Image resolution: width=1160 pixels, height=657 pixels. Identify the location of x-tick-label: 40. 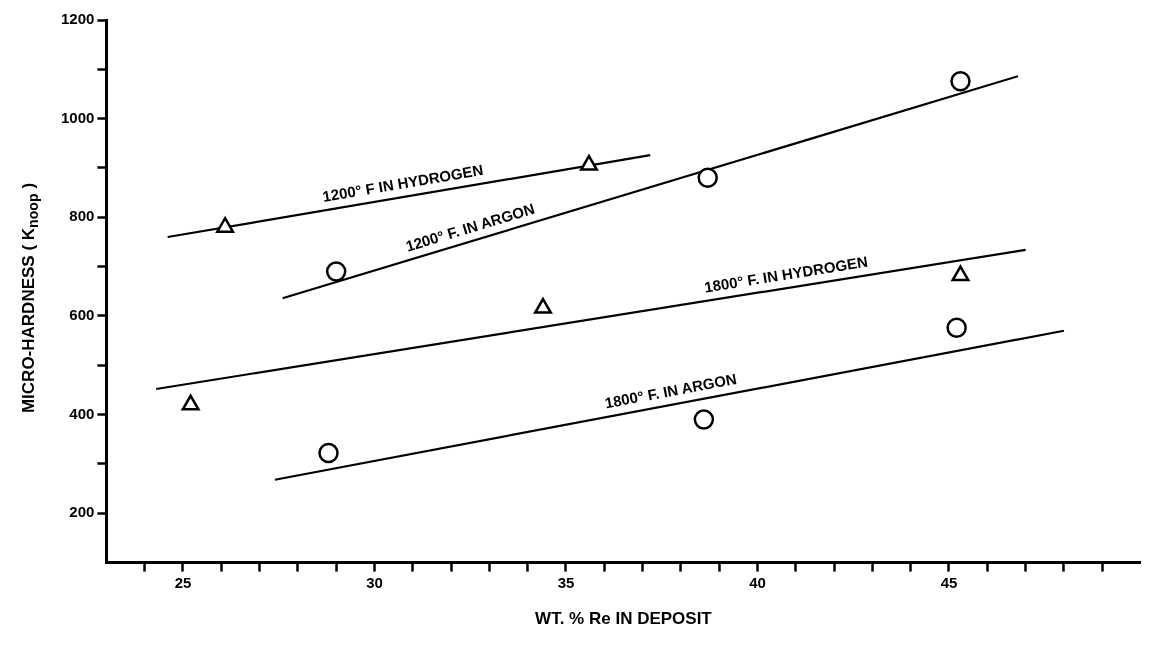
(757, 582).